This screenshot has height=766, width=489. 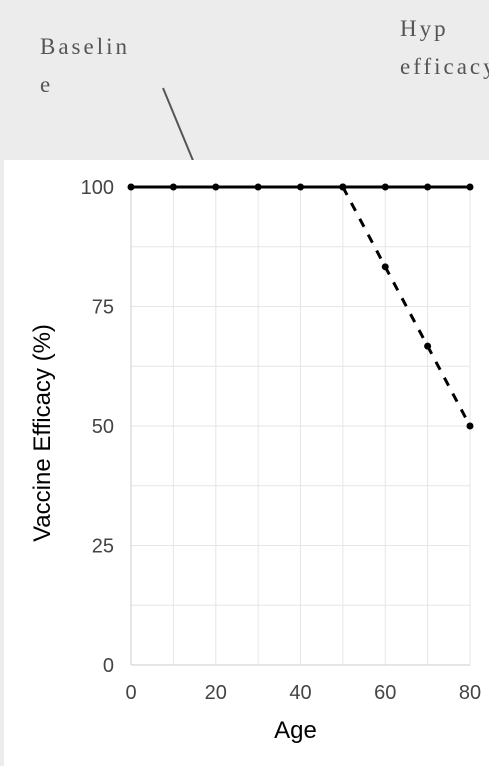 I want to click on baseline-annotation: Baselin e, so click(x=85, y=65).